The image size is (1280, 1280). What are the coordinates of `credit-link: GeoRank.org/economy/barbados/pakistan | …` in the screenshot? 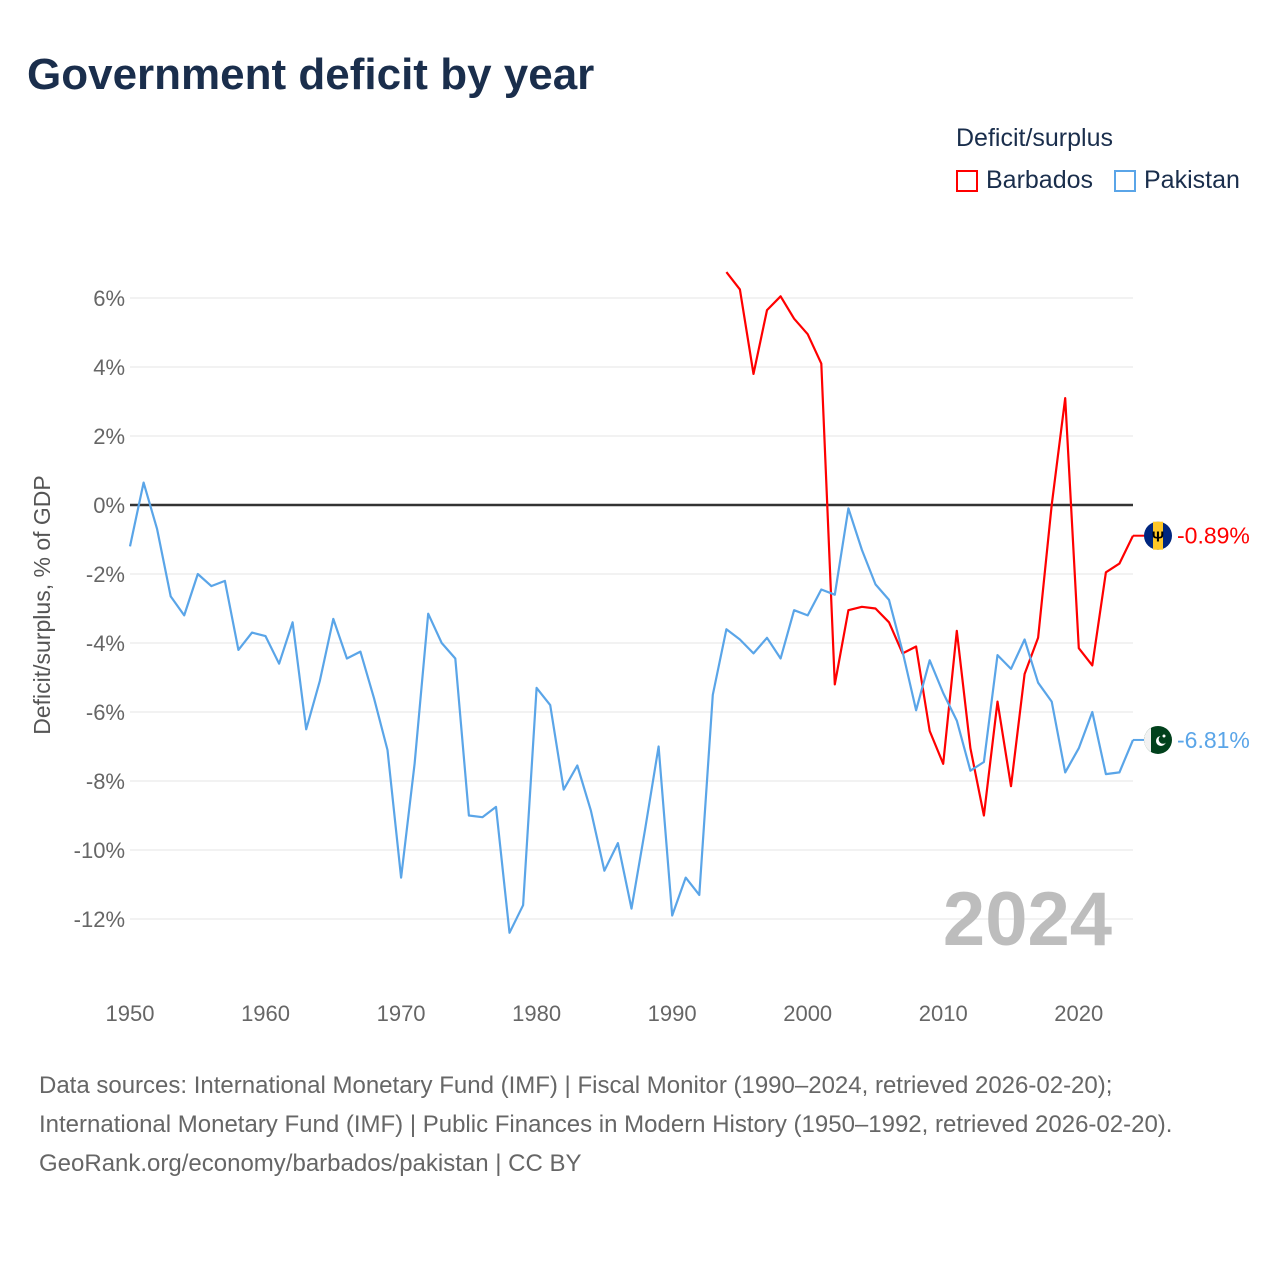 It's located at (310, 1163).